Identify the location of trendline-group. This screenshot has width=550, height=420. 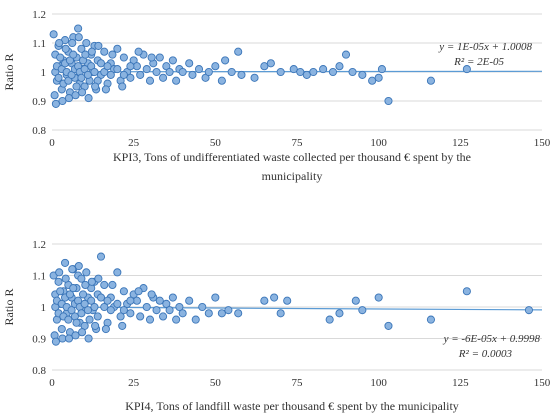
(297, 308).